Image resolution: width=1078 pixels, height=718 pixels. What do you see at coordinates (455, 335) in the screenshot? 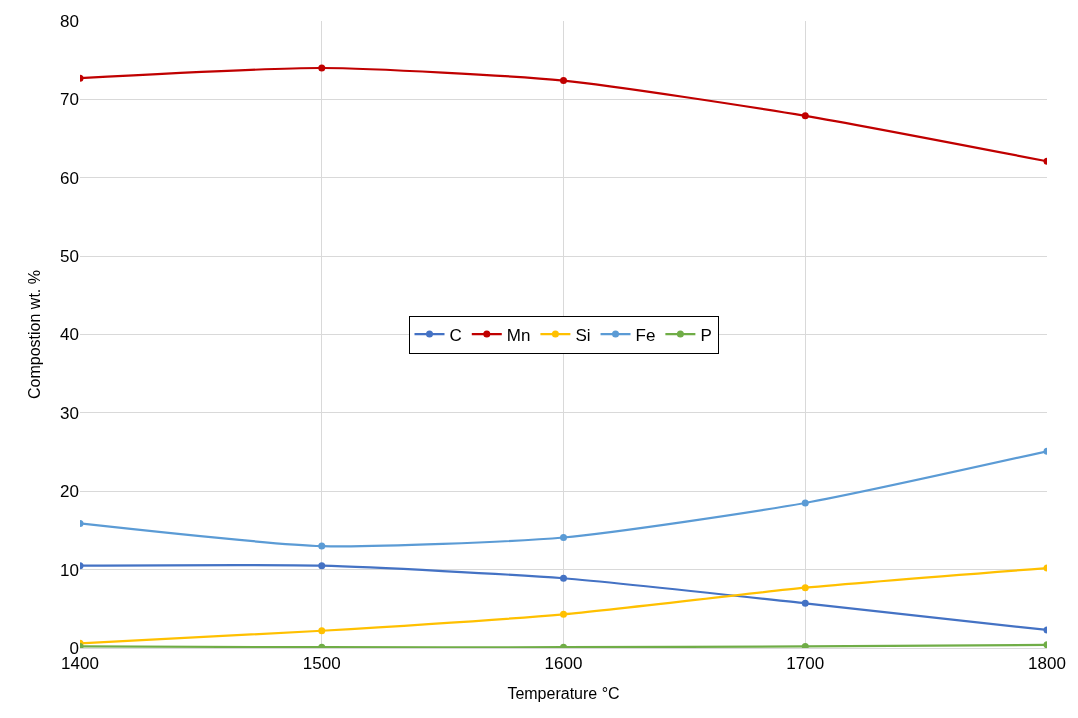
I see `legend-label: C` at bounding box center [455, 335].